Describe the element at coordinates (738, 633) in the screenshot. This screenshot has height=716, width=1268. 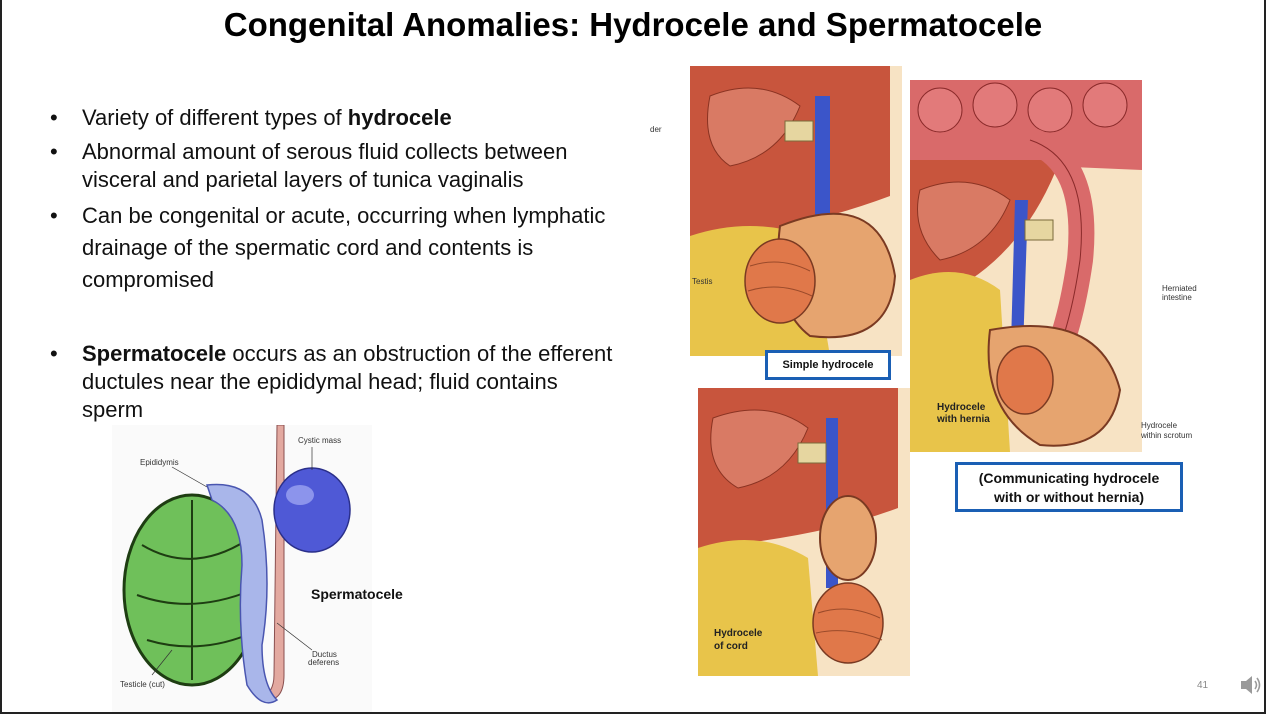
I see `label-hydrocele-of-cord-1: Hydrocele` at that location.